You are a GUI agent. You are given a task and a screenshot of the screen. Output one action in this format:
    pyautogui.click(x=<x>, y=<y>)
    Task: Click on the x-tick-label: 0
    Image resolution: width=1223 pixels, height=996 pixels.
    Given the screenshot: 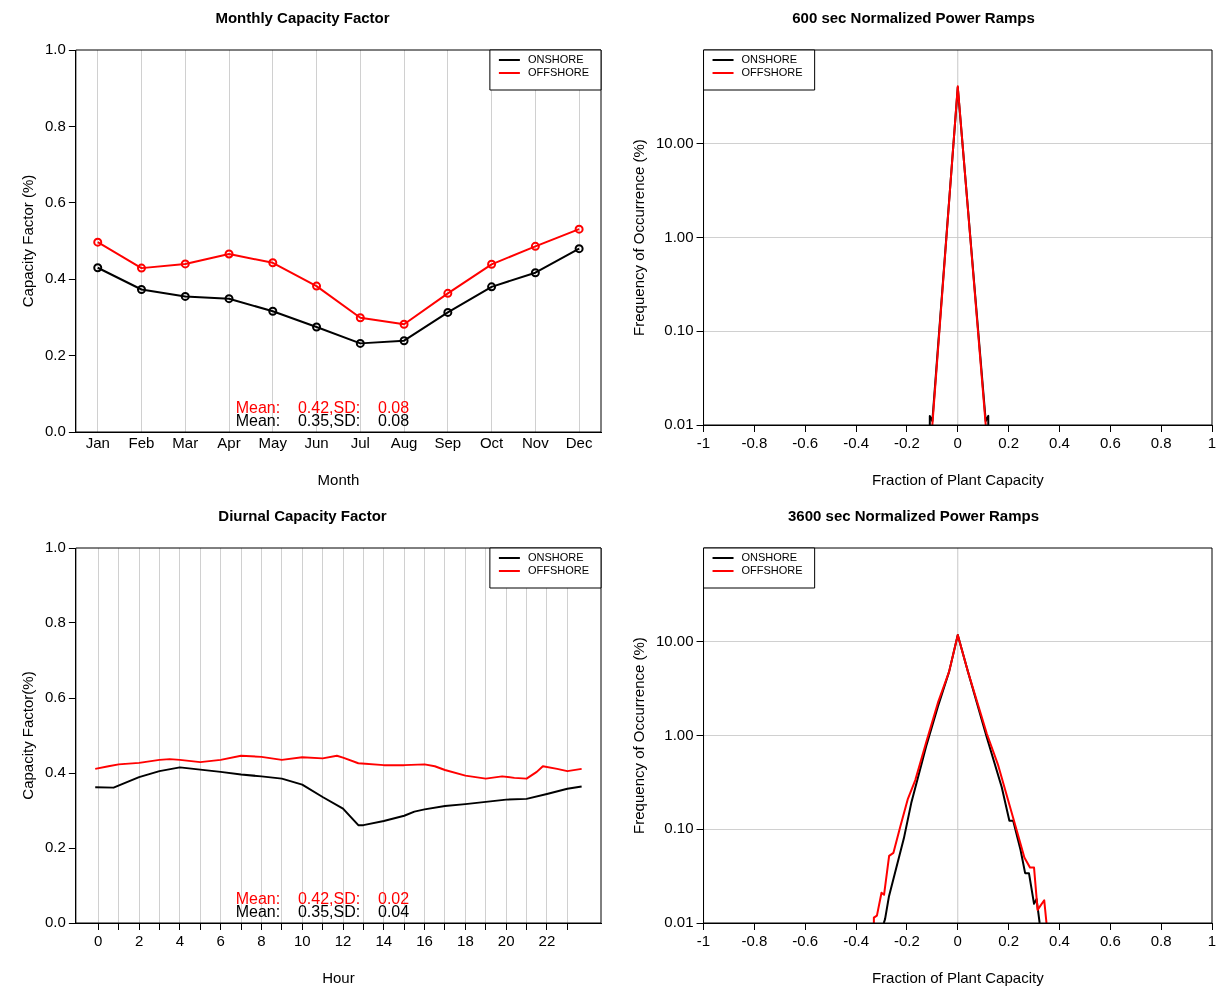 What is the action you would take?
    pyautogui.click(x=98, y=941)
    